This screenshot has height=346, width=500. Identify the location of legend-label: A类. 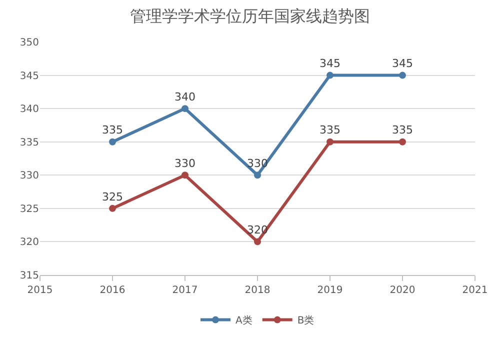
(244, 320).